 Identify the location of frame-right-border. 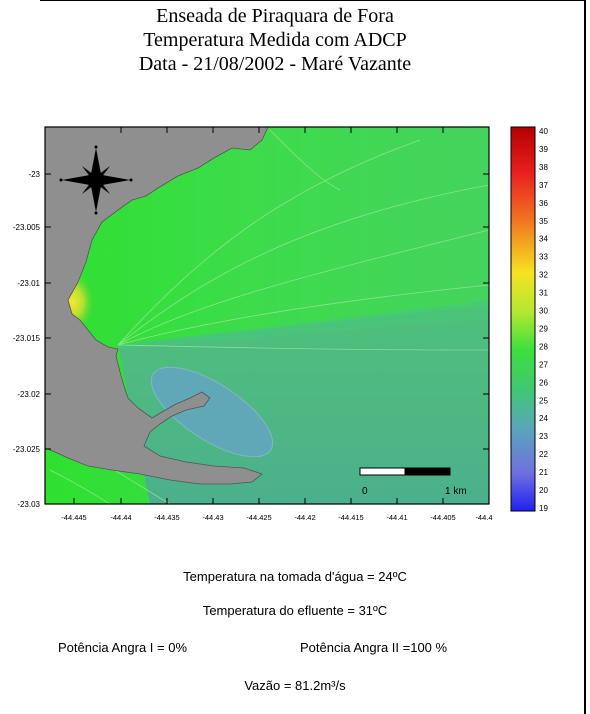
(585, 357).